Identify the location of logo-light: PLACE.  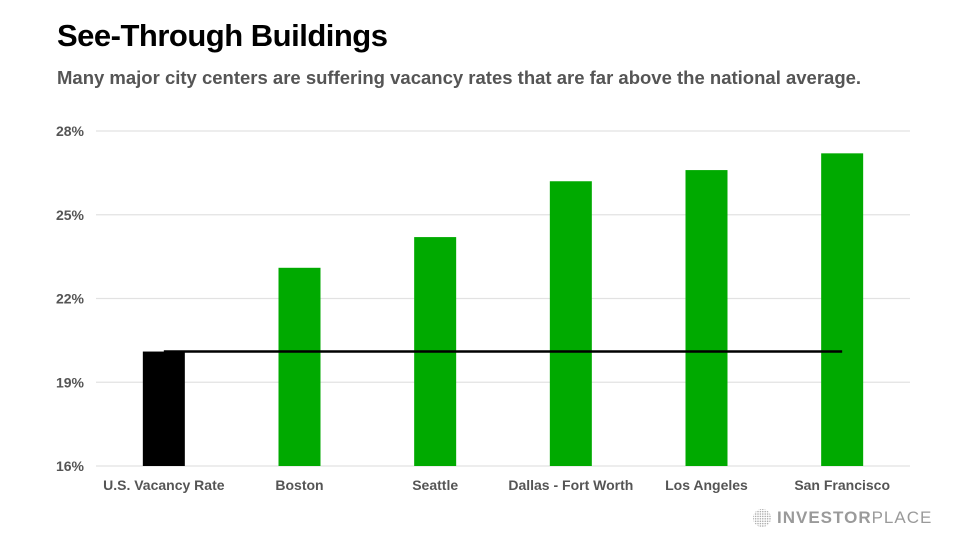
(902, 517).